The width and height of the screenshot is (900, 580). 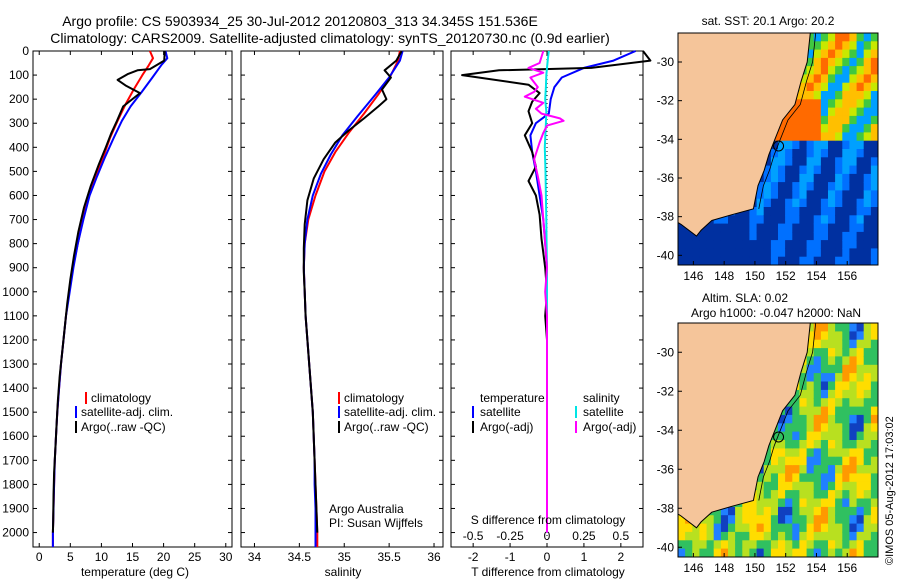 I want to click on x-tick-label-s: -0.5, so click(x=473, y=536).